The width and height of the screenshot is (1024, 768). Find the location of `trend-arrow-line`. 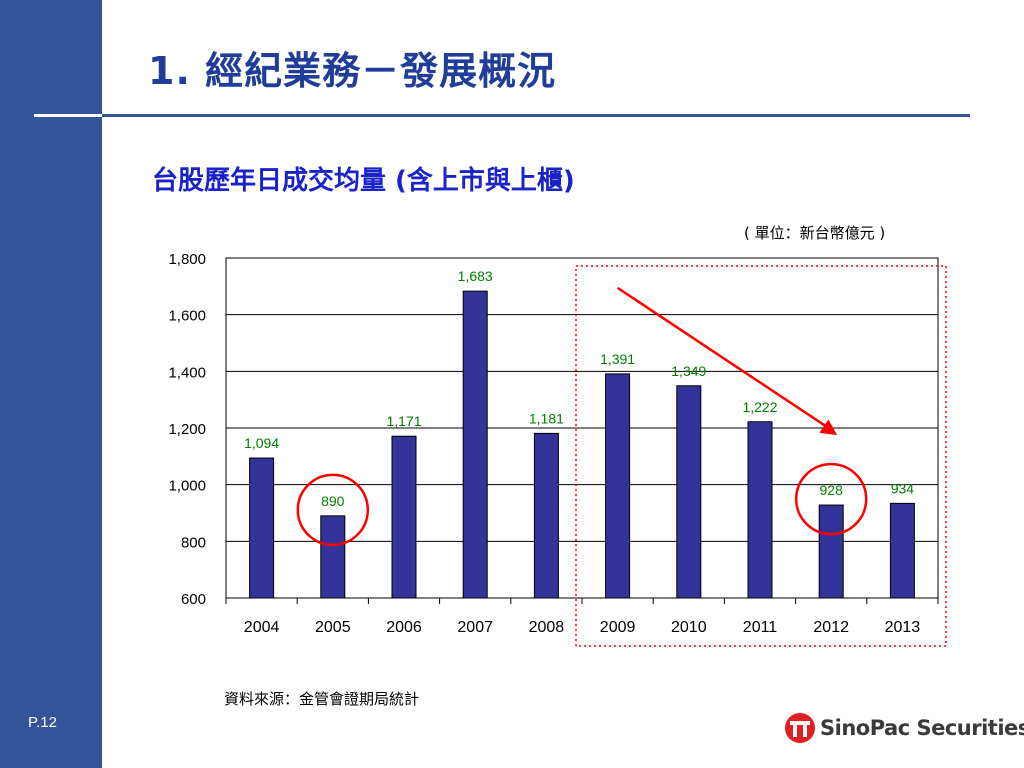

trend-arrow-line is located at coordinates (722, 357).